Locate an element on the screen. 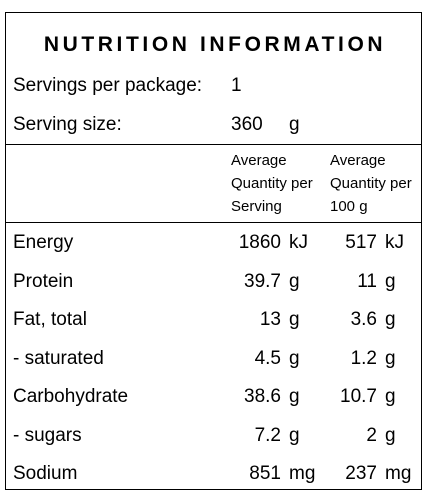 The image size is (430, 495). value-per-100g: 11 is located at coordinates (367, 281).